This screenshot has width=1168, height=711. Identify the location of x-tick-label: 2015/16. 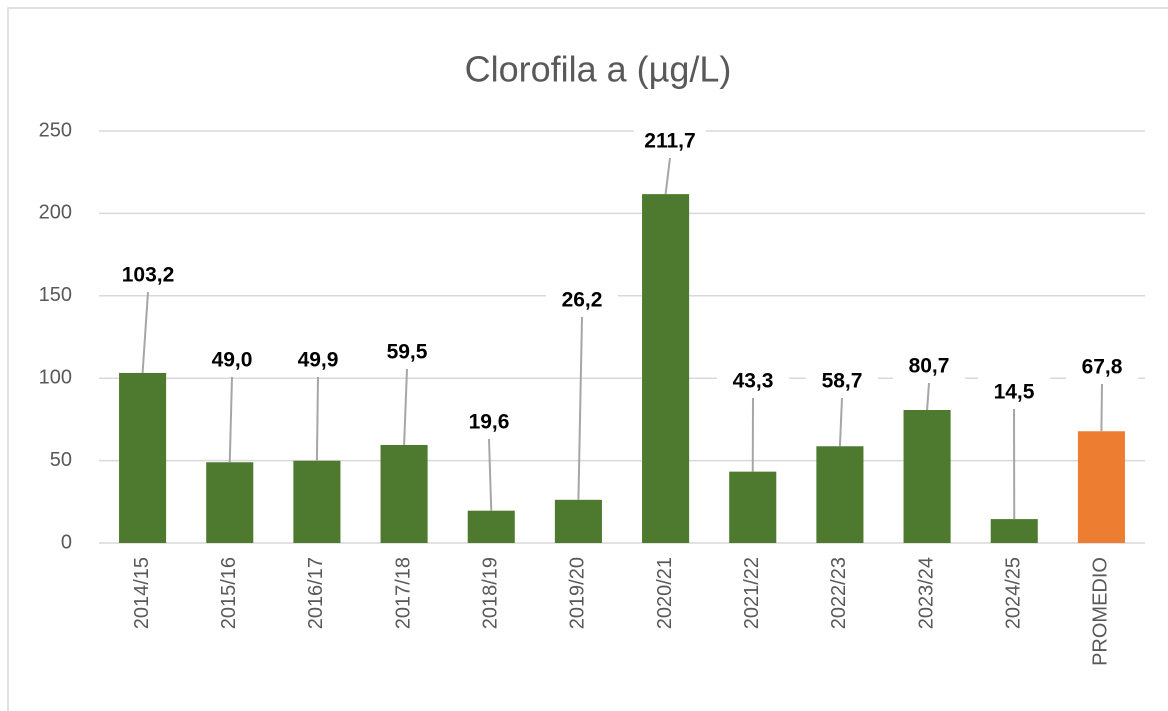
(229, 593).